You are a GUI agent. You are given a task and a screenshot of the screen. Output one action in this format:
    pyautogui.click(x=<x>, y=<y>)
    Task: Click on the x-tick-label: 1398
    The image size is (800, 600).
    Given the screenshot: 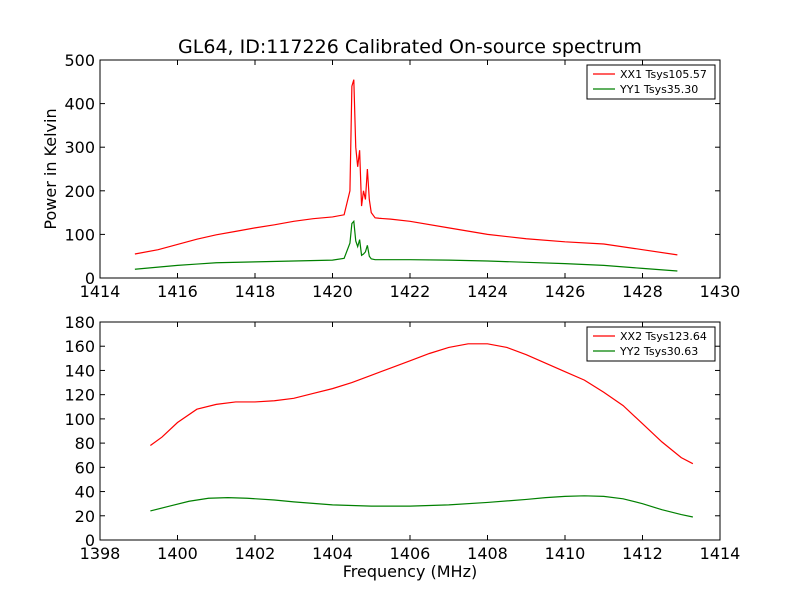 What is the action you would take?
    pyautogui.click(x=100, y=553)
    